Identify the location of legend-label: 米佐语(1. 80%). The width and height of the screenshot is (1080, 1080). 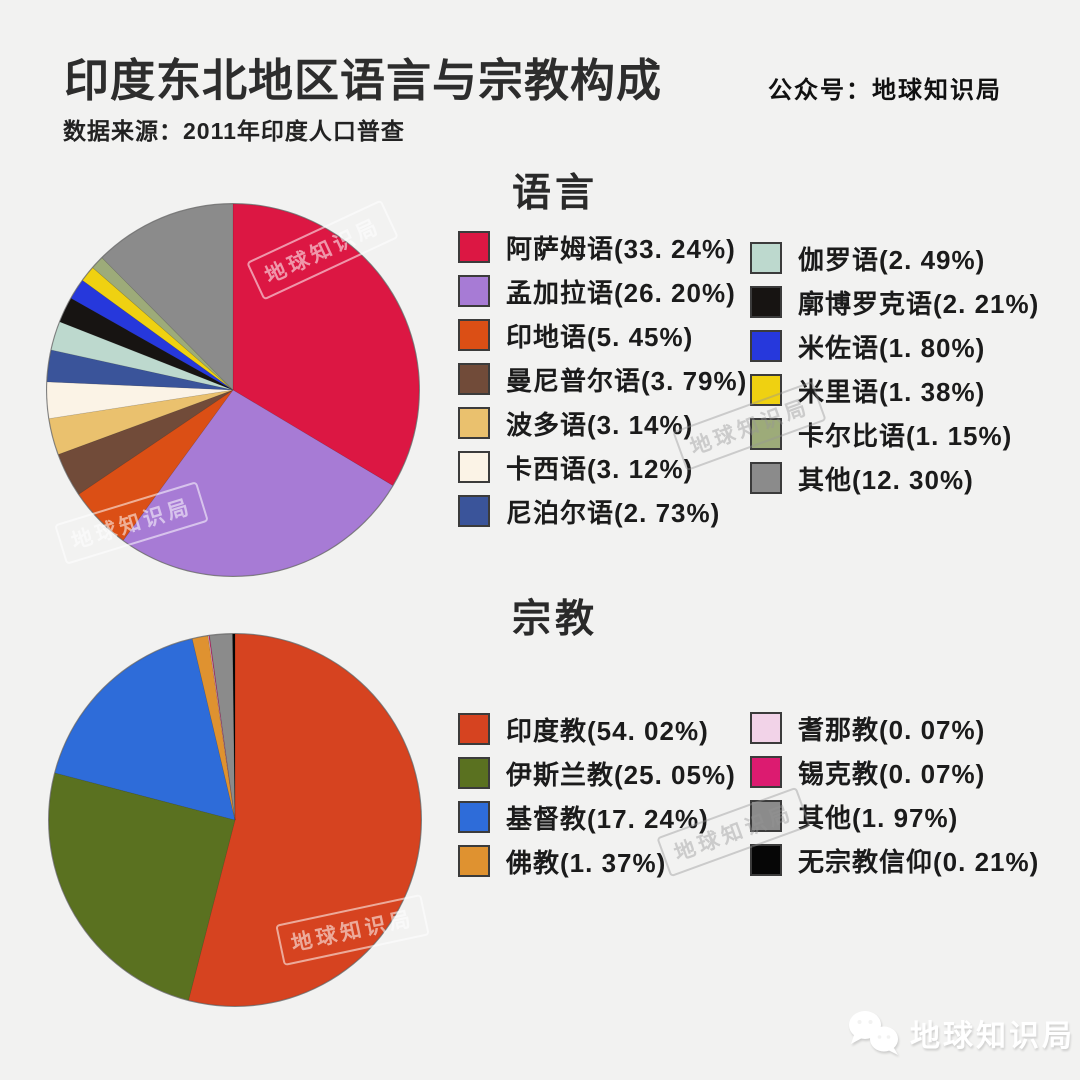
(892, 347).